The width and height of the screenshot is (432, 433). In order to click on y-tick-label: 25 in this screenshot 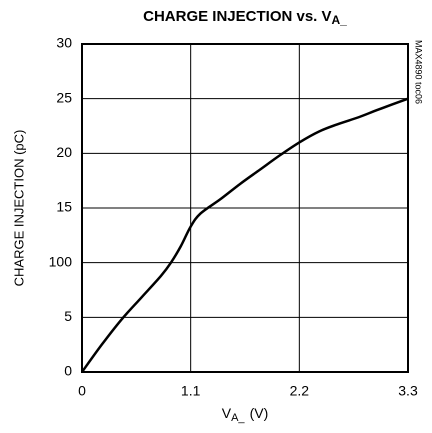, I will do `click(64, 97)`.